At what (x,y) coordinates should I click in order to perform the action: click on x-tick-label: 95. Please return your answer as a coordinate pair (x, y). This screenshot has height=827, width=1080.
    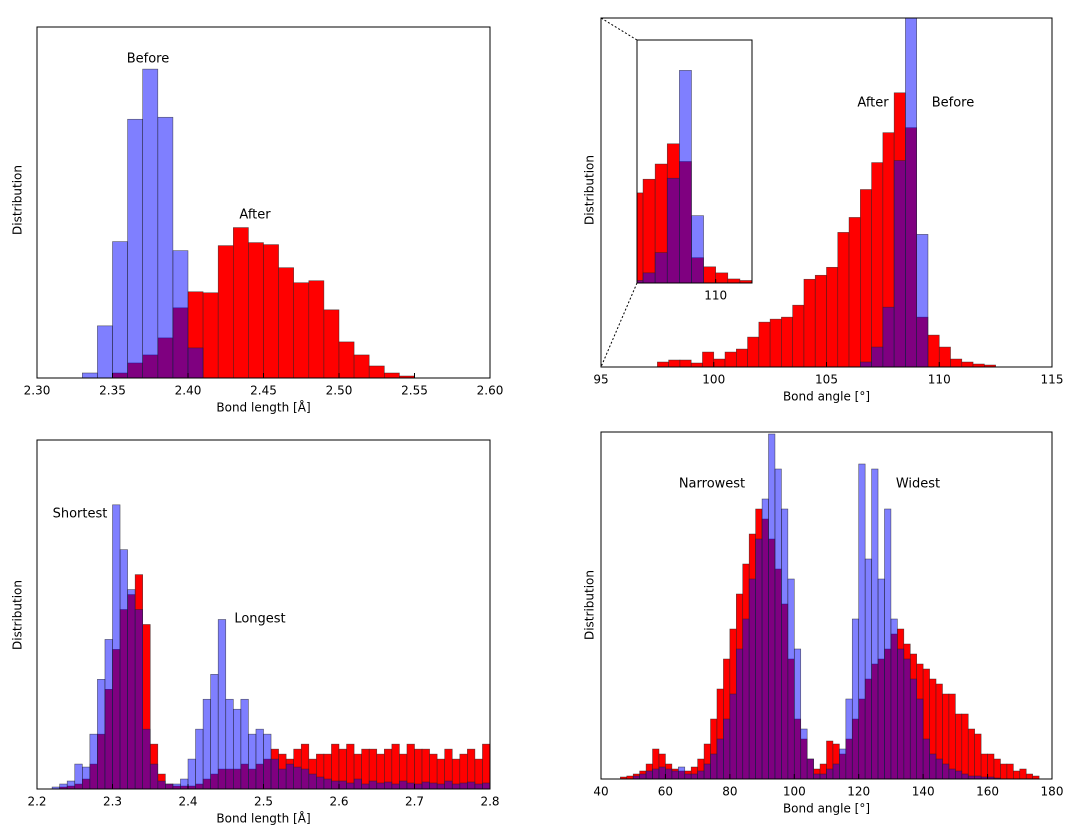
    Looking at the image, I should click on (600, 380).